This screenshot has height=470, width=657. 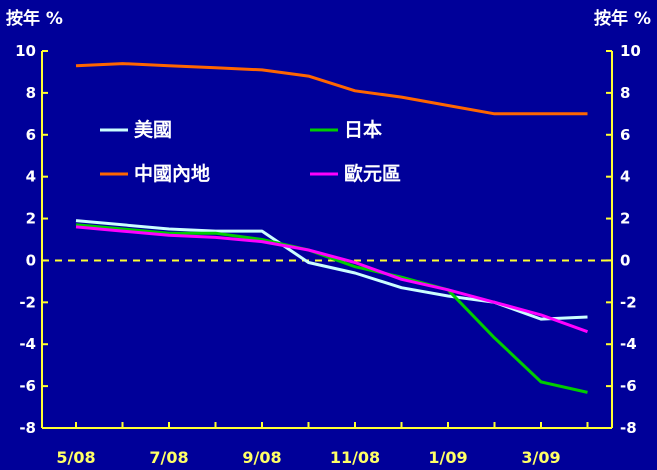 I want to click on left-y-tick-label: 2, so click(x=31, y=219).